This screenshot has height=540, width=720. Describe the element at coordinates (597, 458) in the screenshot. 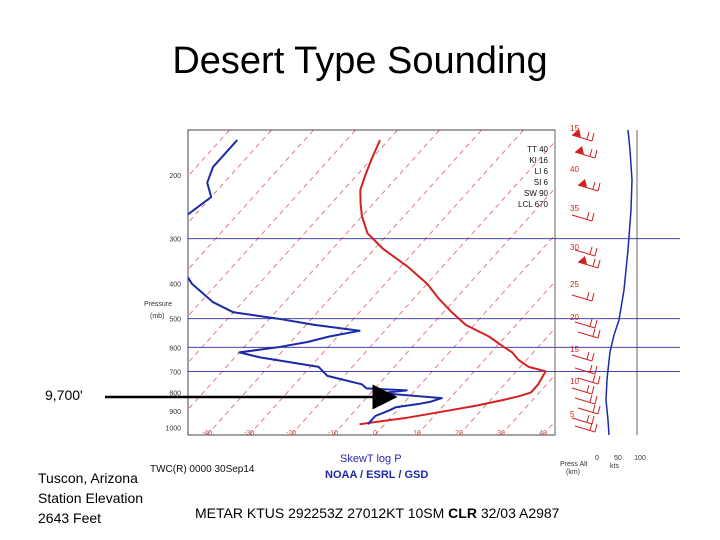

I see `wind-axis-tick-label: 0` at that location.